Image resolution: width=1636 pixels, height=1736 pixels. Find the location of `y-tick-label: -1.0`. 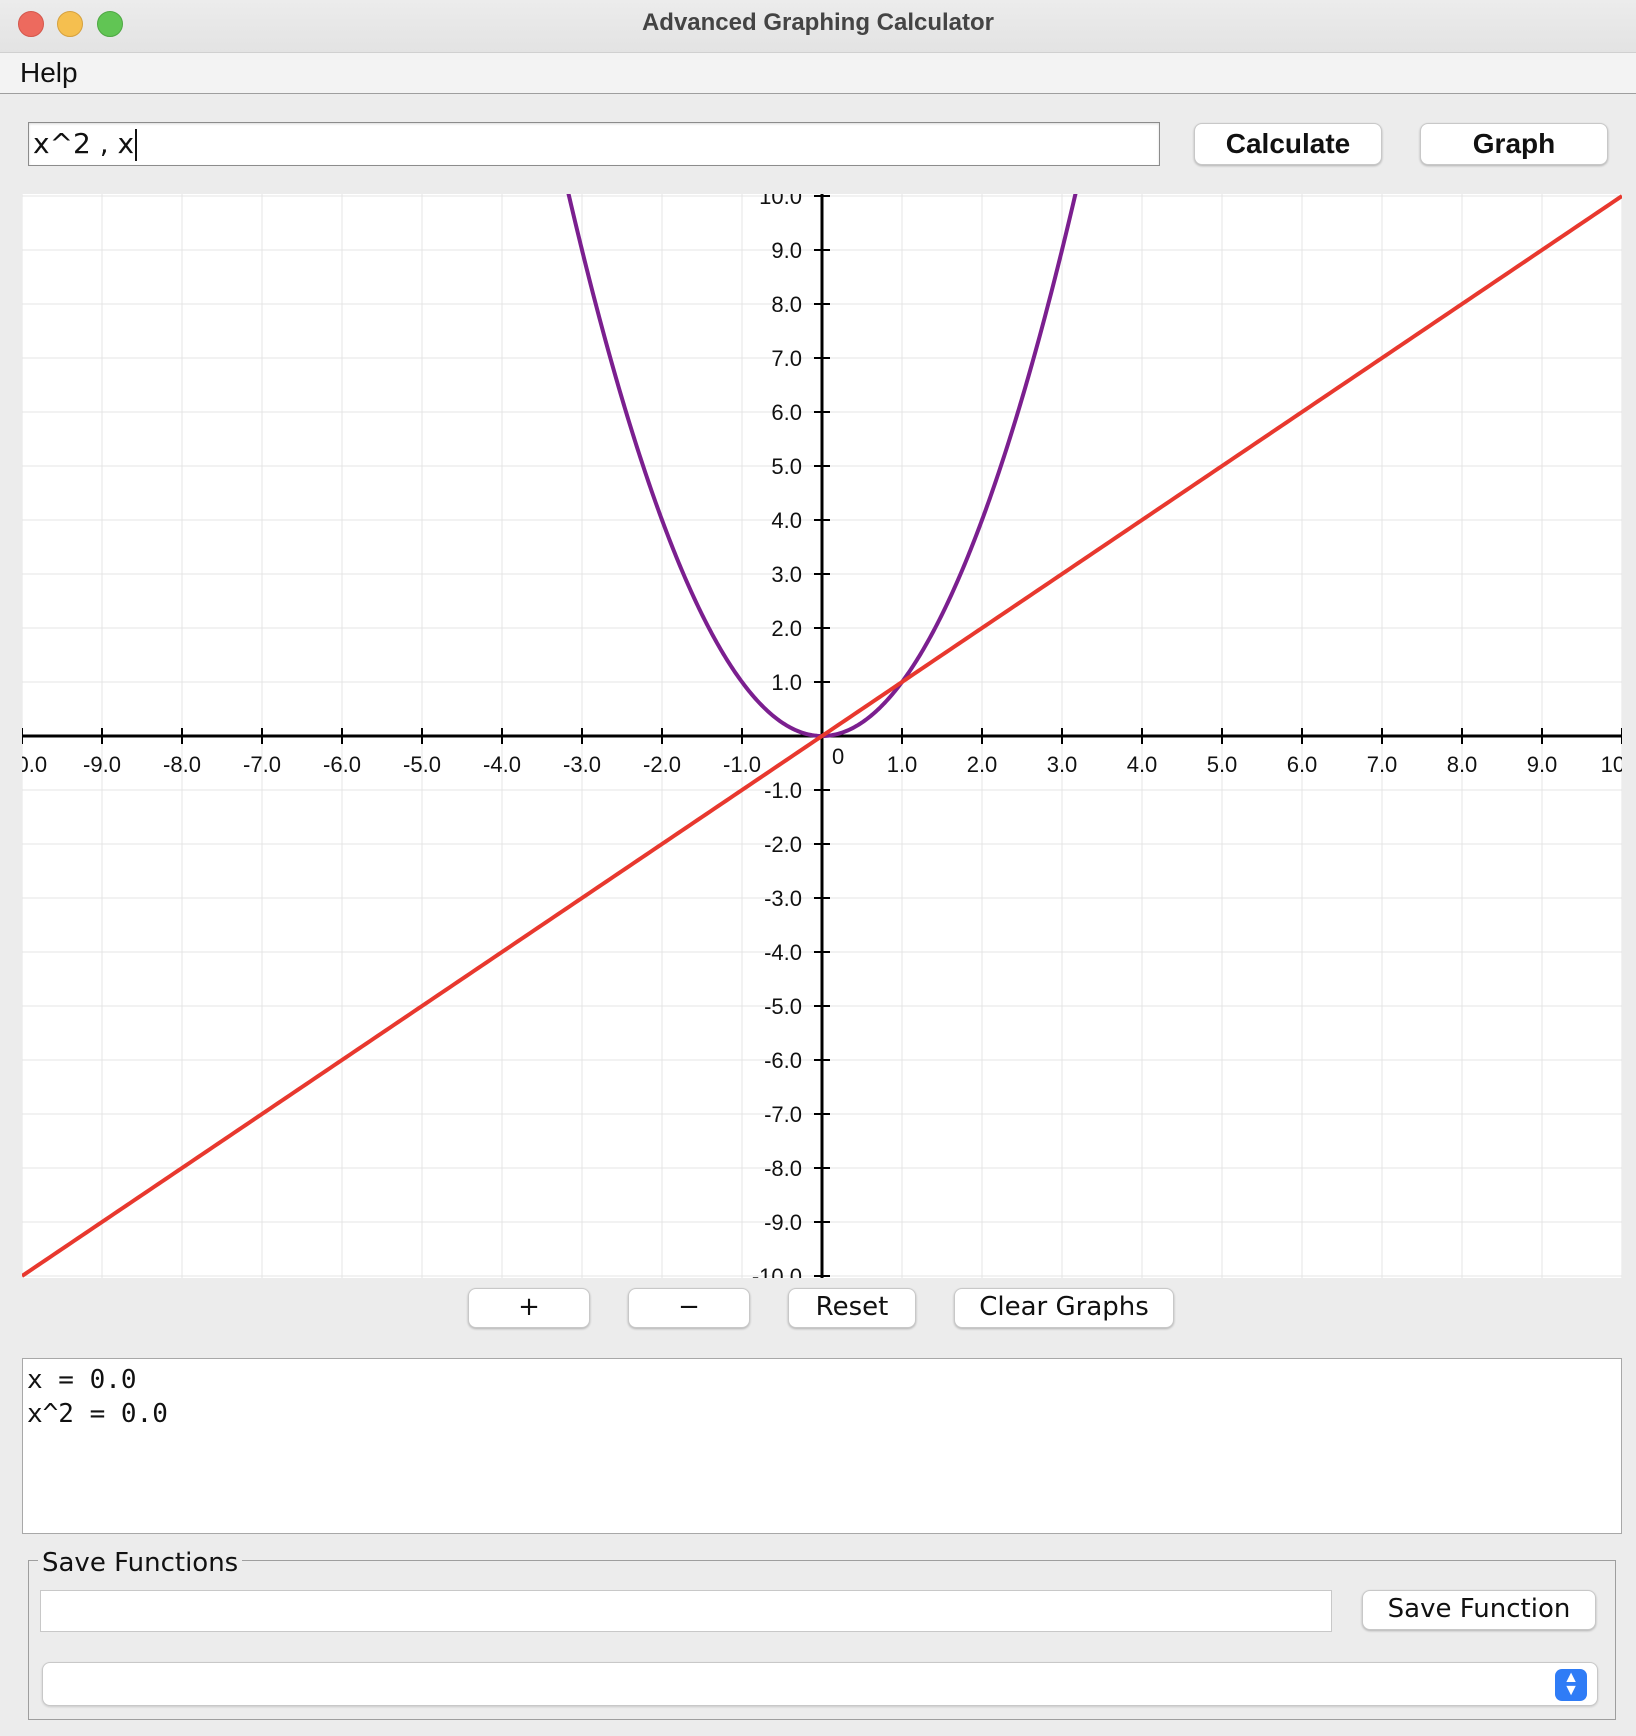

y-tick-label: -1.0 is located at coordinates (783, 790).